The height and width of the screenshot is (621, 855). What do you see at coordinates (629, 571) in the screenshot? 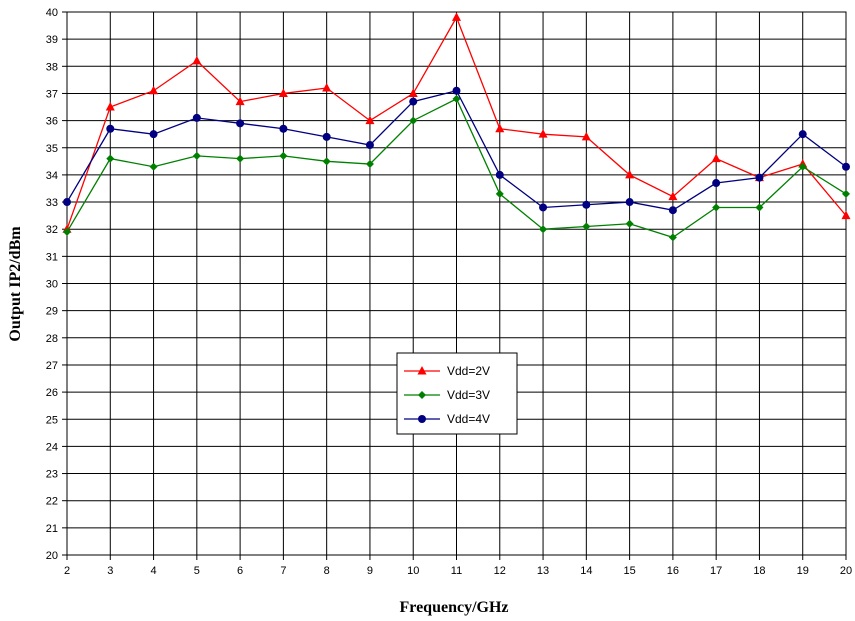
I see `x-tick-label: 15` at bounding box center [629, 571].